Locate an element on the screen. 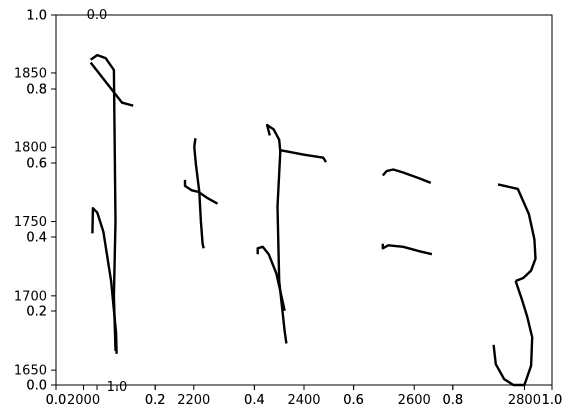 This screenshot has width=571, height=418. x-tick-label: 2400 is located at coordinates (303, 400).